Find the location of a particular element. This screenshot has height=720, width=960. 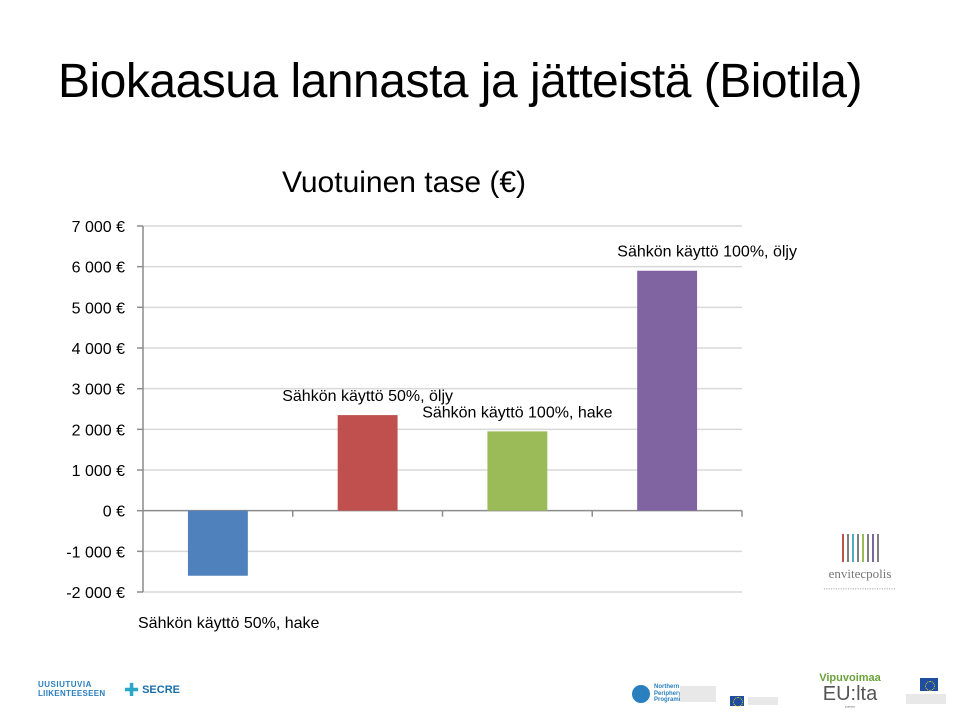

npp-text: Northern Periphery Programme is located at coordinates (670, 694).